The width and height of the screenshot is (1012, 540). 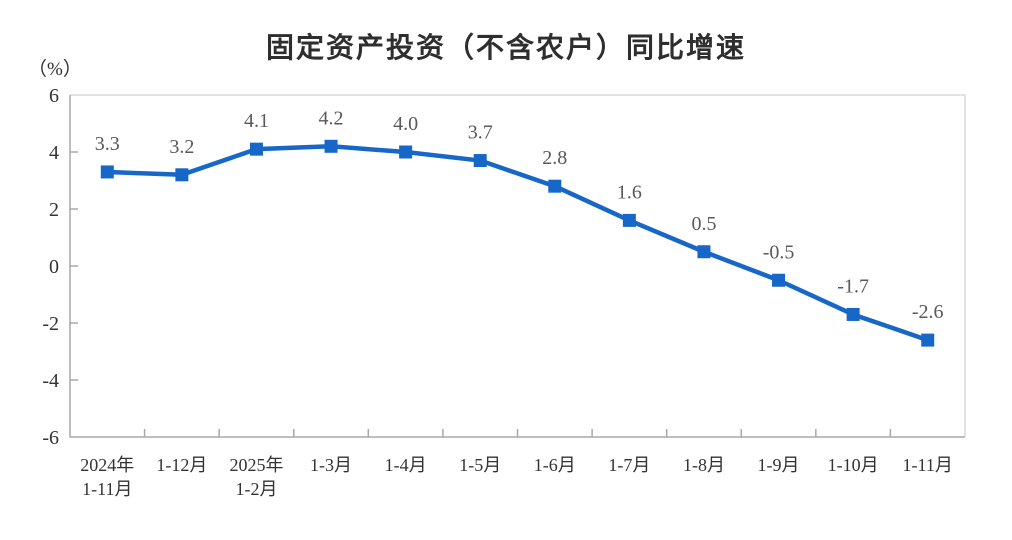 I want to click on x-axis-tick-label: 2024年 1-11月, so click(x=107, y=477).